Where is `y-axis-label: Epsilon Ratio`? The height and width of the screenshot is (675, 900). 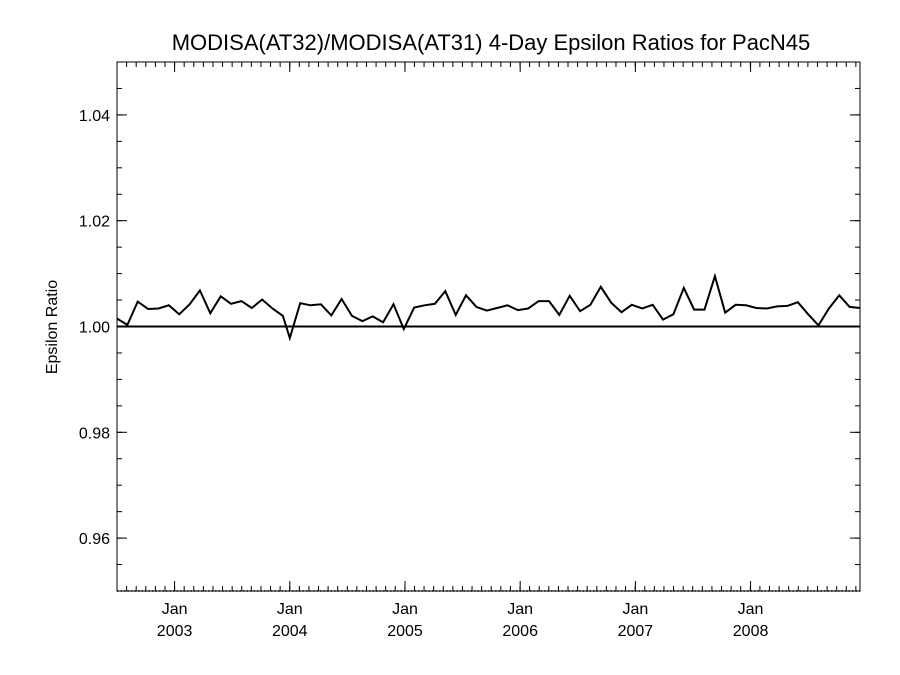 y-axis-label: Epsilon Ratio is located at coordinates (52, 327).